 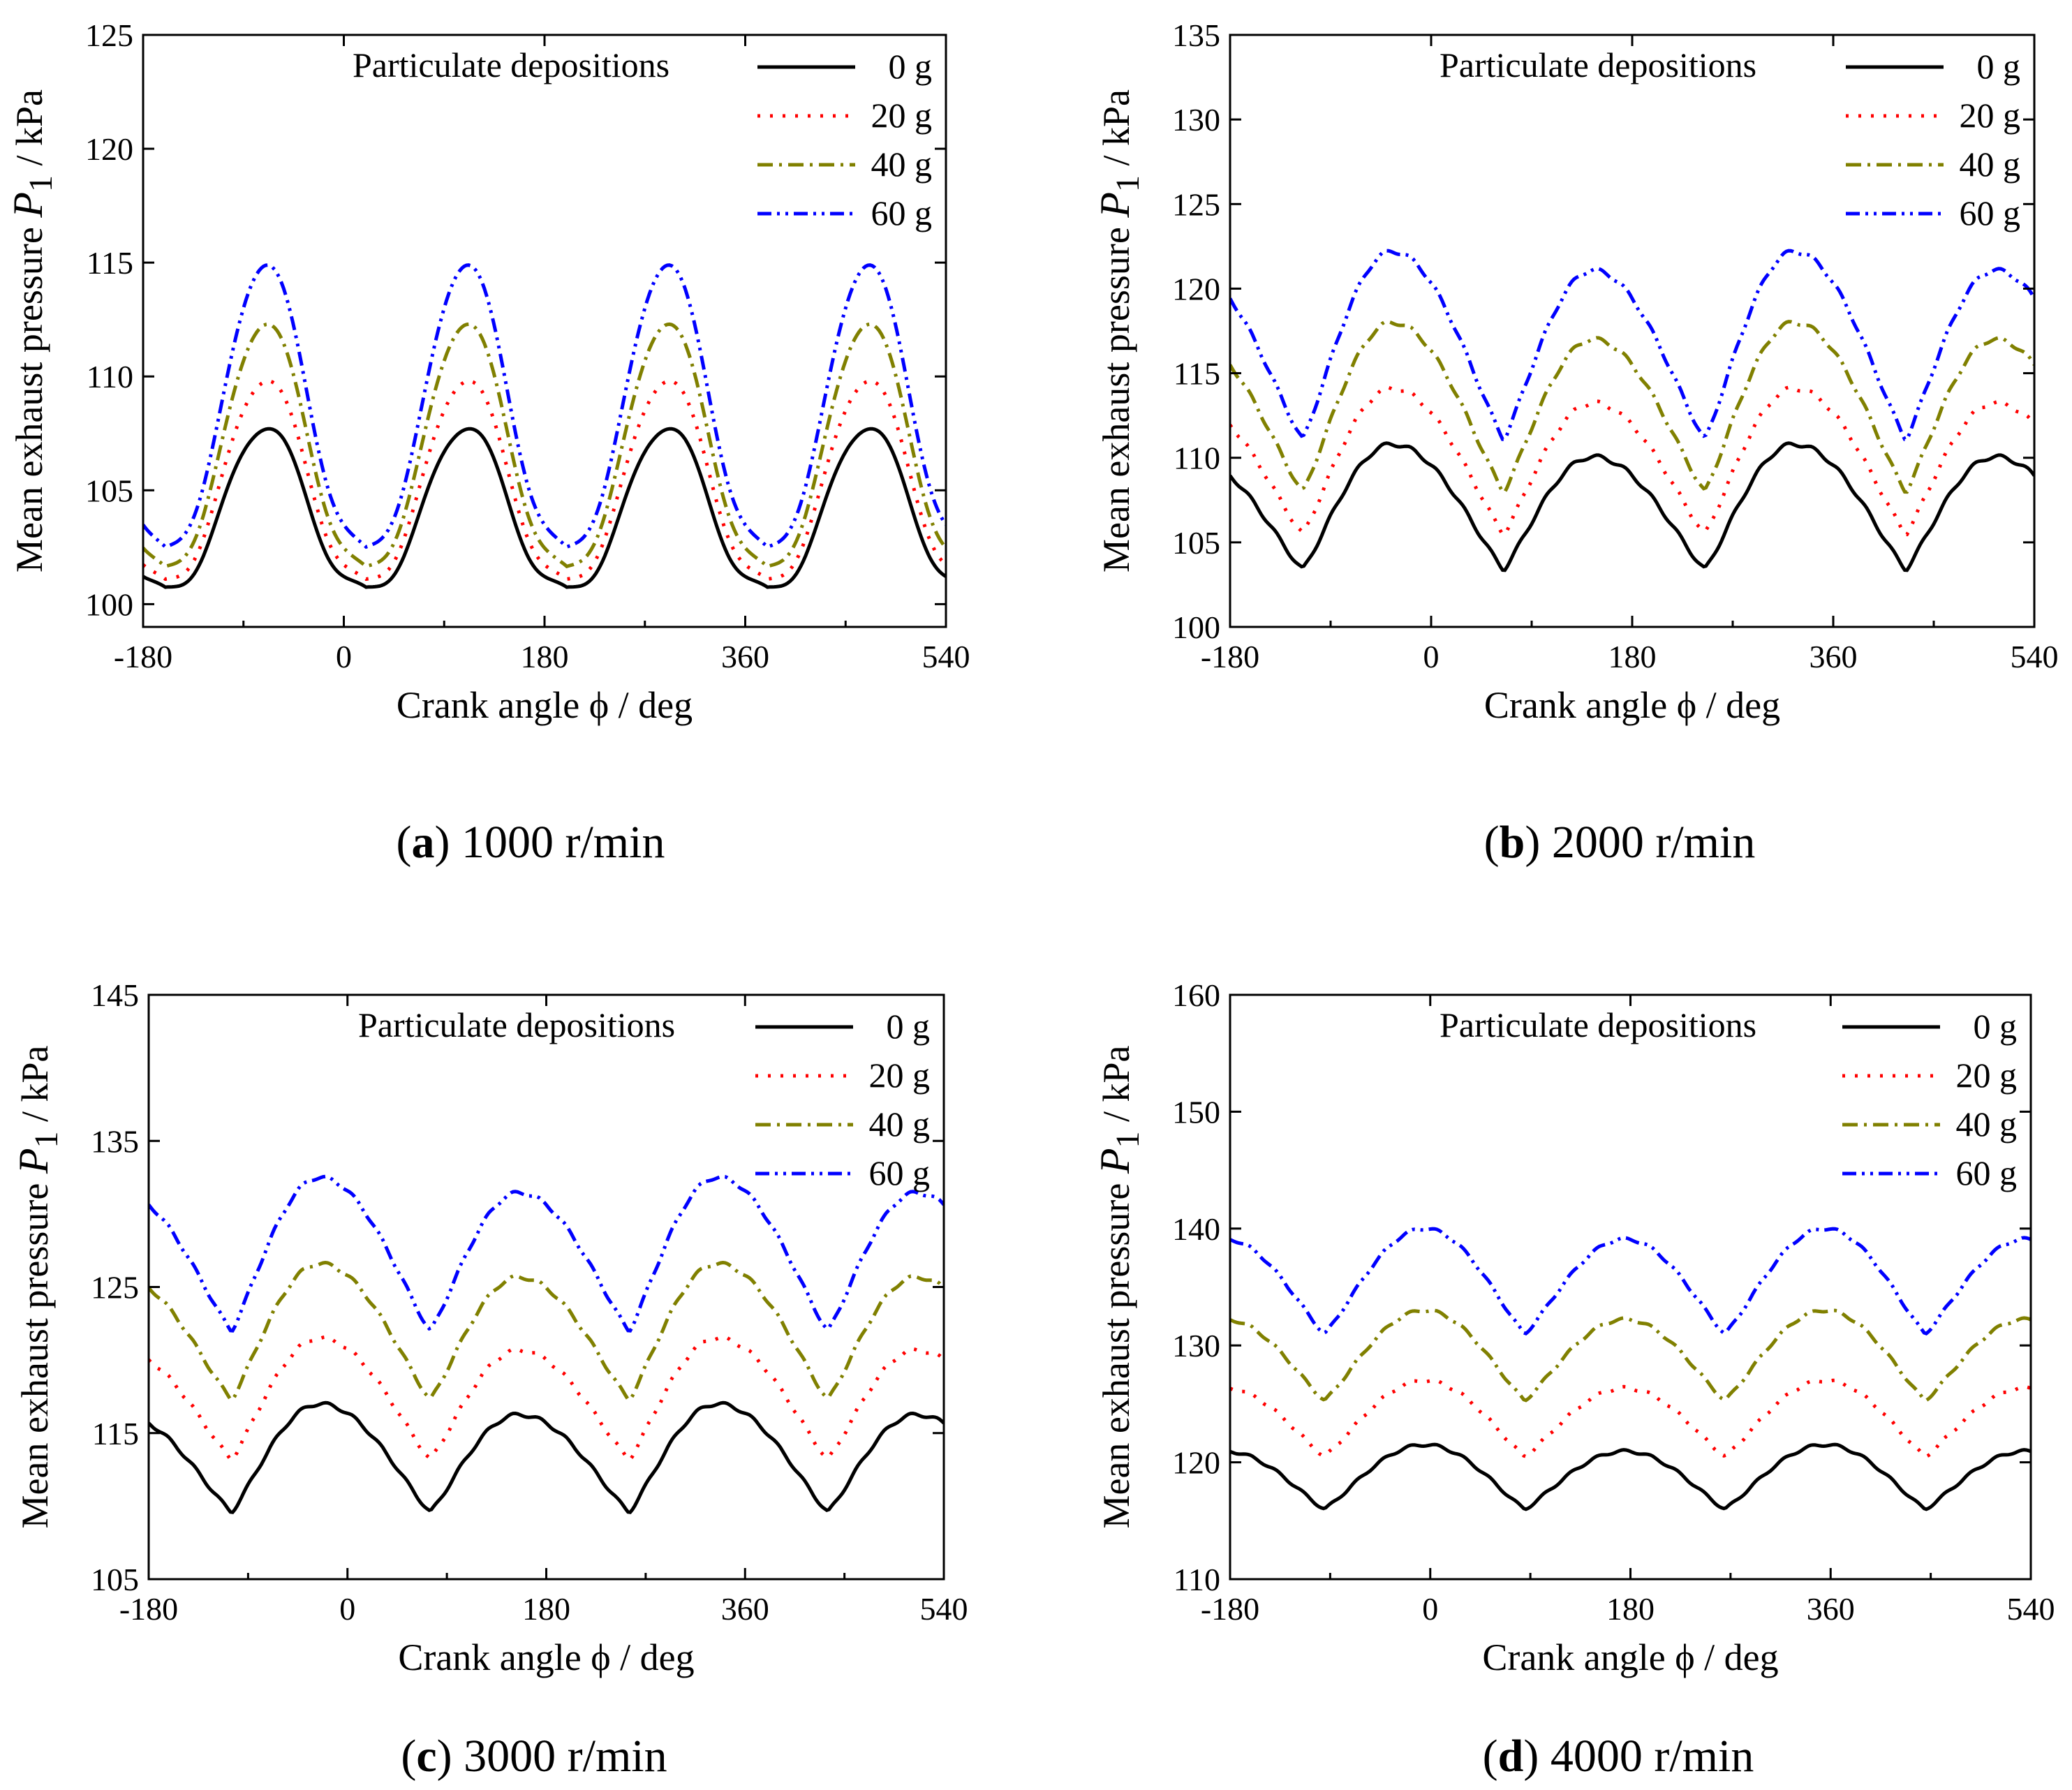 I want to click on caption-text: 2000 r/min, so click(x=1654, y=842).